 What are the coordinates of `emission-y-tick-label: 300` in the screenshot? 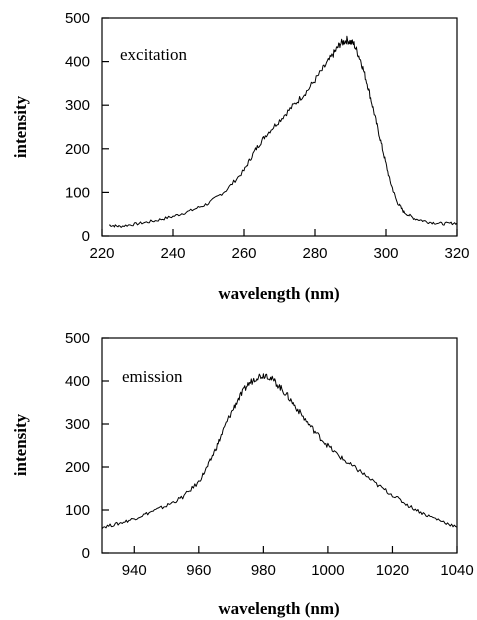 It's located at (77, 424).